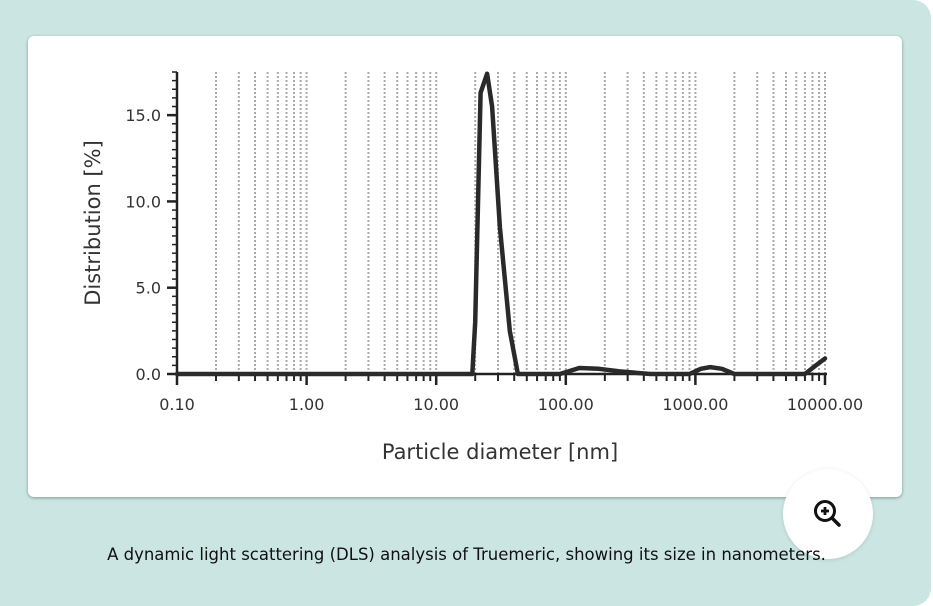  Describe the element at coordinates (500, 452) in the screenshot. I see `x-axis-title: Particle diameter [nm]` at that location.